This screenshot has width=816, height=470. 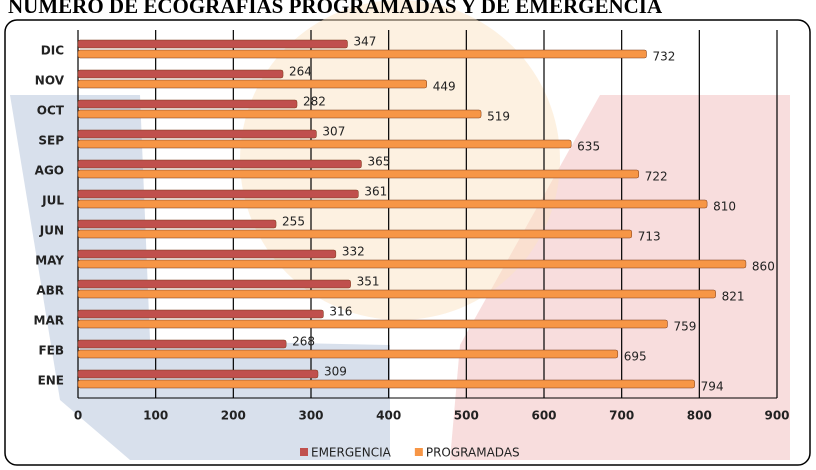 What do you see at coordinates (310, 416) in the screenshot?
I see `x-tick-label: 300` at bounding box center [310, 416].